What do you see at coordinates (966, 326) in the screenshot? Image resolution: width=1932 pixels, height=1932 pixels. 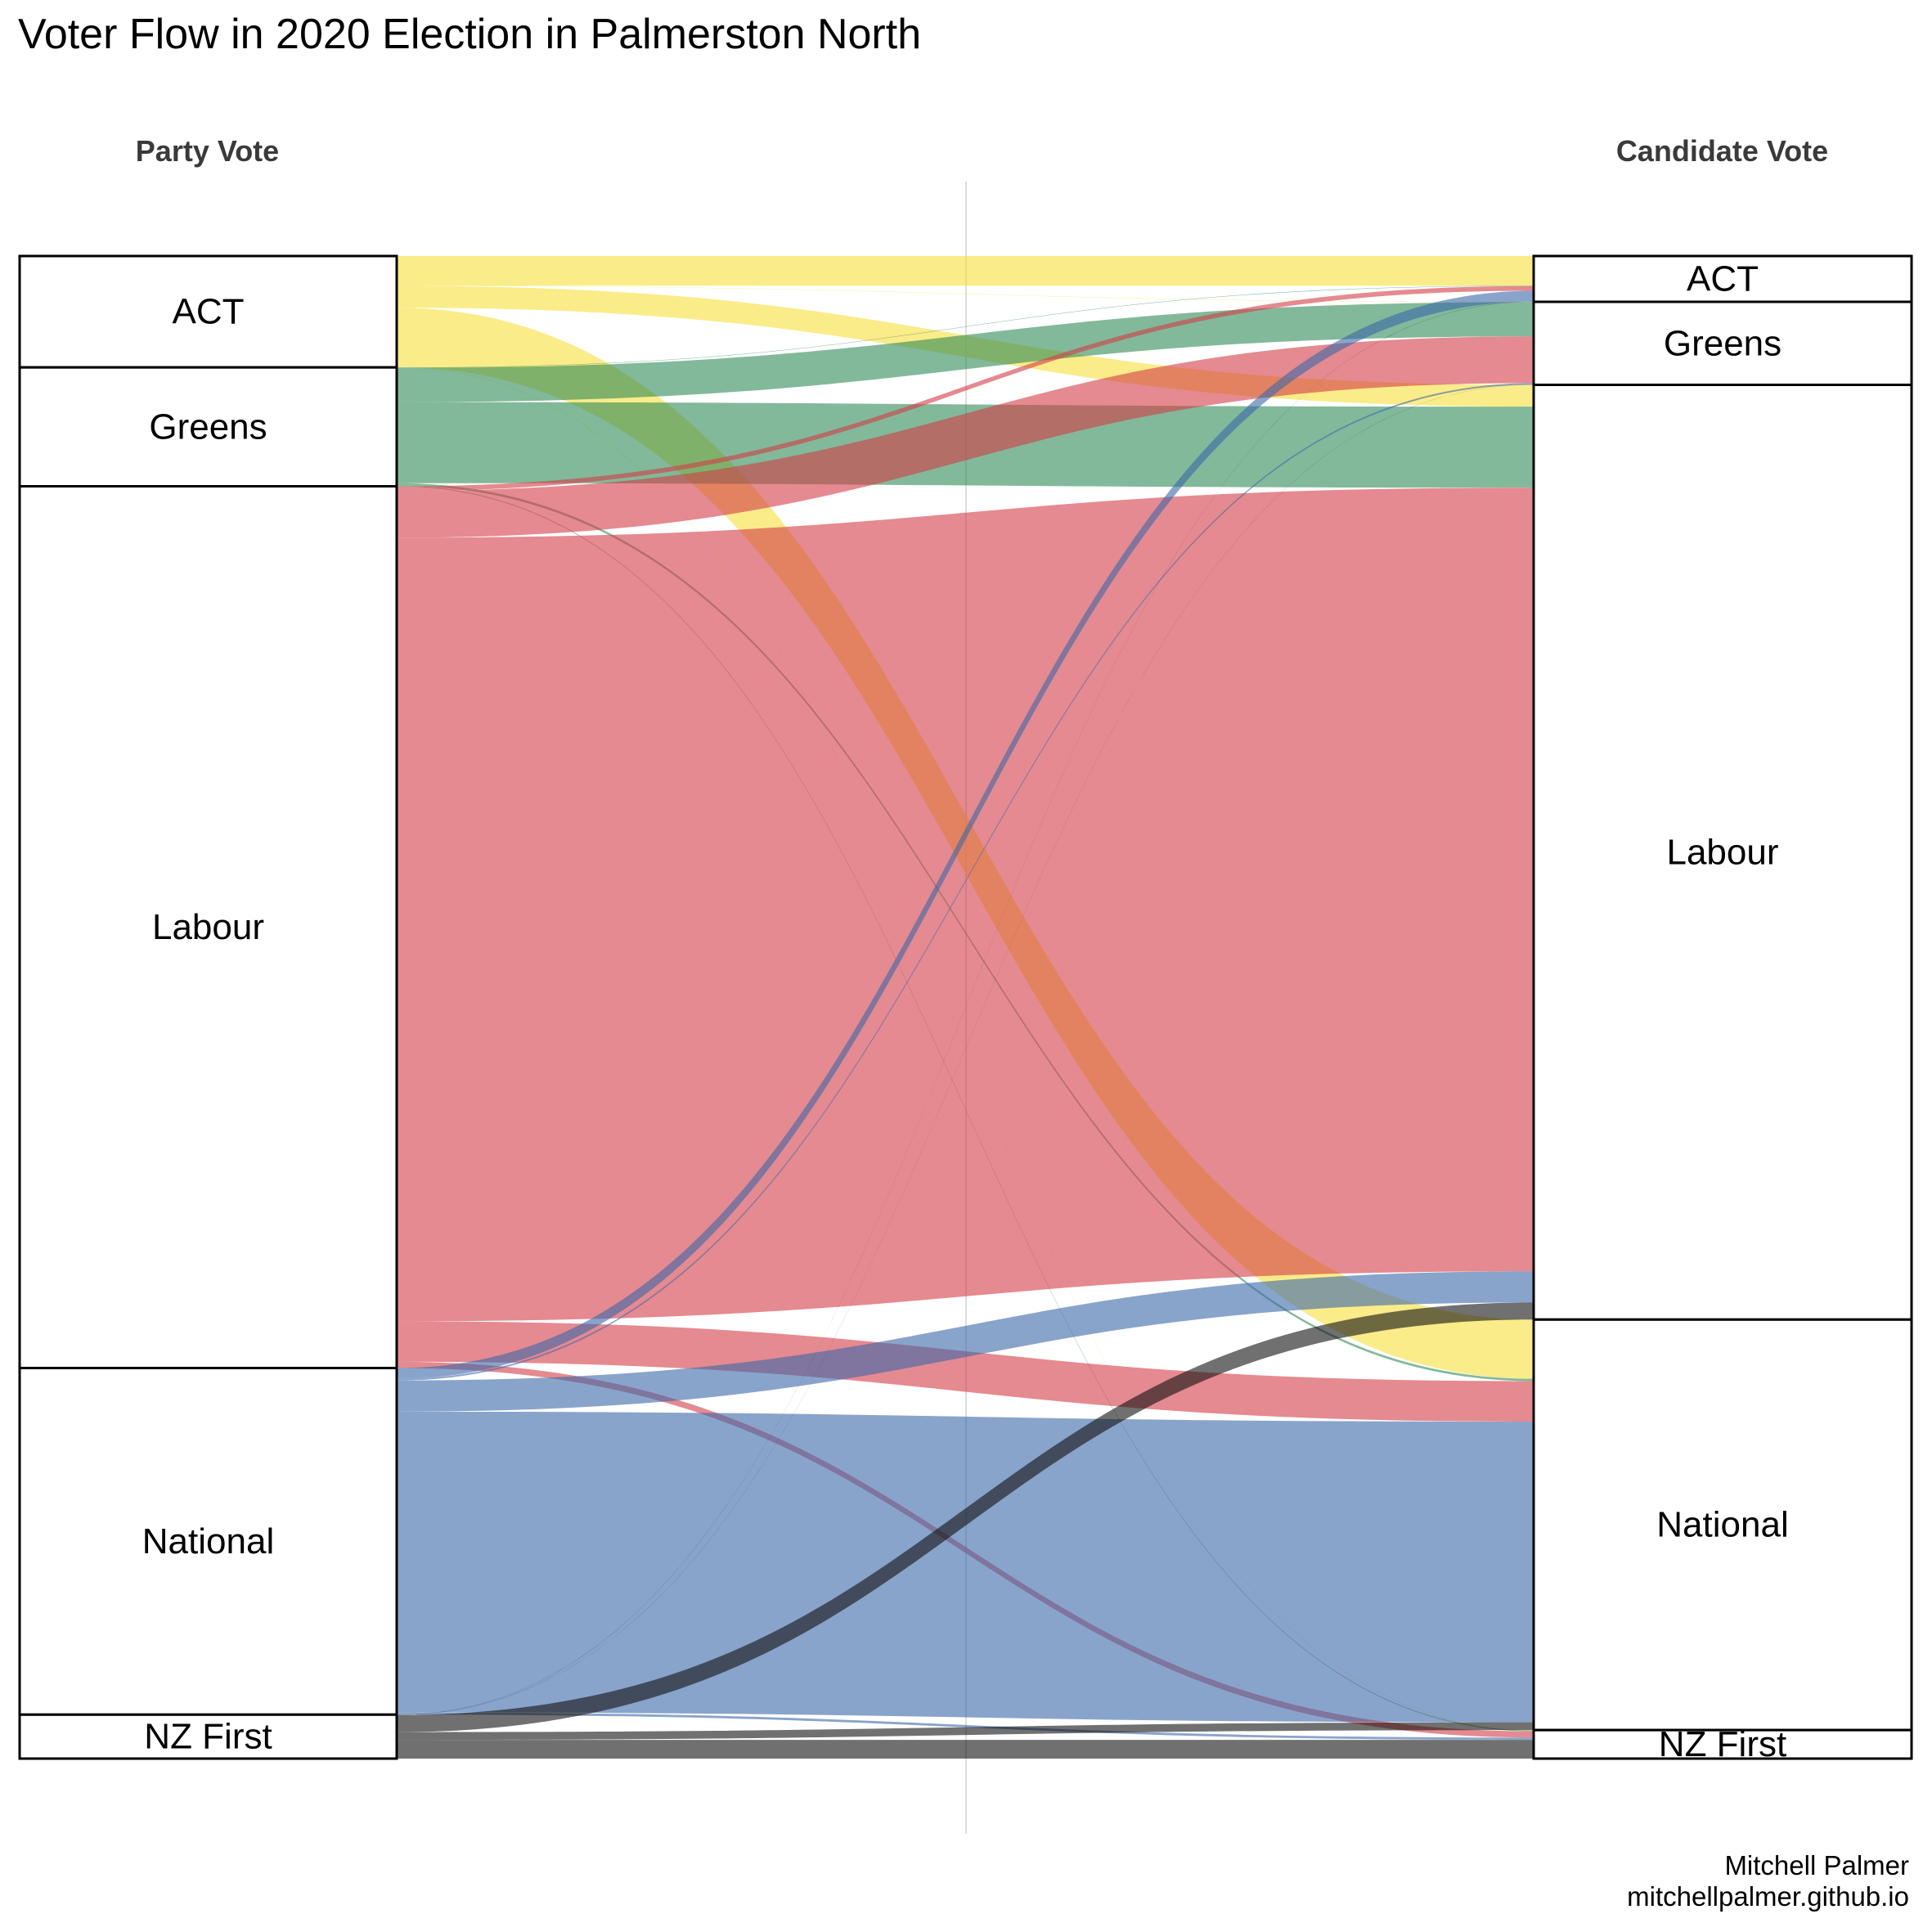 I see `flow-greens-to-act` at bounding box center [966, 326].